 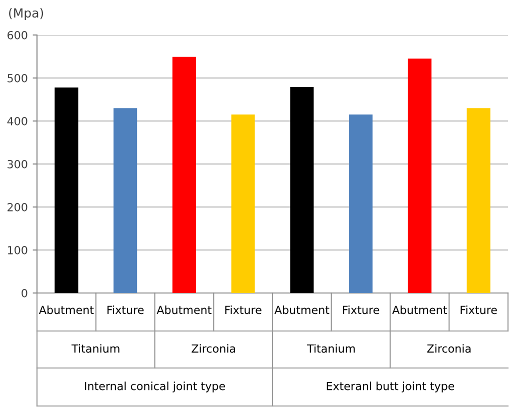 I want to click on y-tick-label: 100, so click(x=18, y=250).